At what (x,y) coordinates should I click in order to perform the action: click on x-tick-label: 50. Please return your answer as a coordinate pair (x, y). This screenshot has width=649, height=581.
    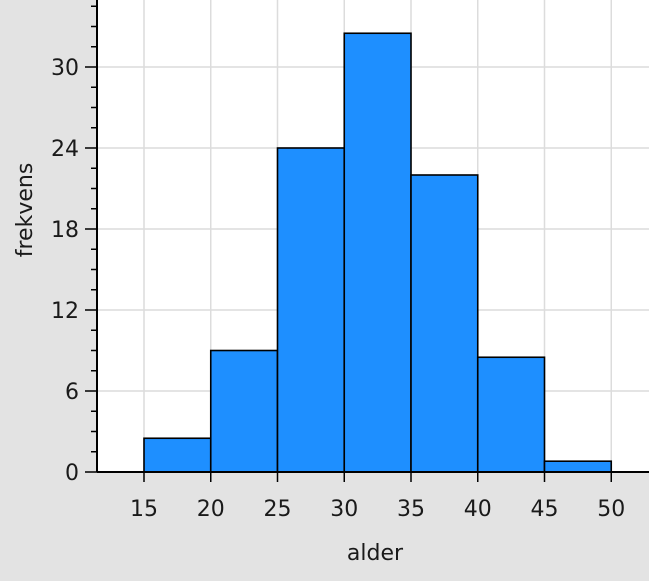
    Looking at the image, I should click on (611, 509).